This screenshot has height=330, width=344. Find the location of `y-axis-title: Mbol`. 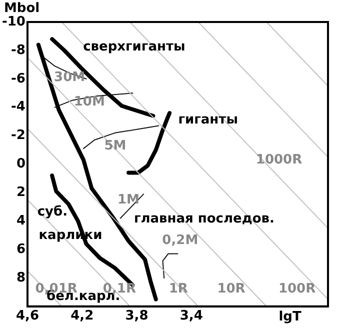

y-axis-title: Mbol is located at coordinates (22, 8).